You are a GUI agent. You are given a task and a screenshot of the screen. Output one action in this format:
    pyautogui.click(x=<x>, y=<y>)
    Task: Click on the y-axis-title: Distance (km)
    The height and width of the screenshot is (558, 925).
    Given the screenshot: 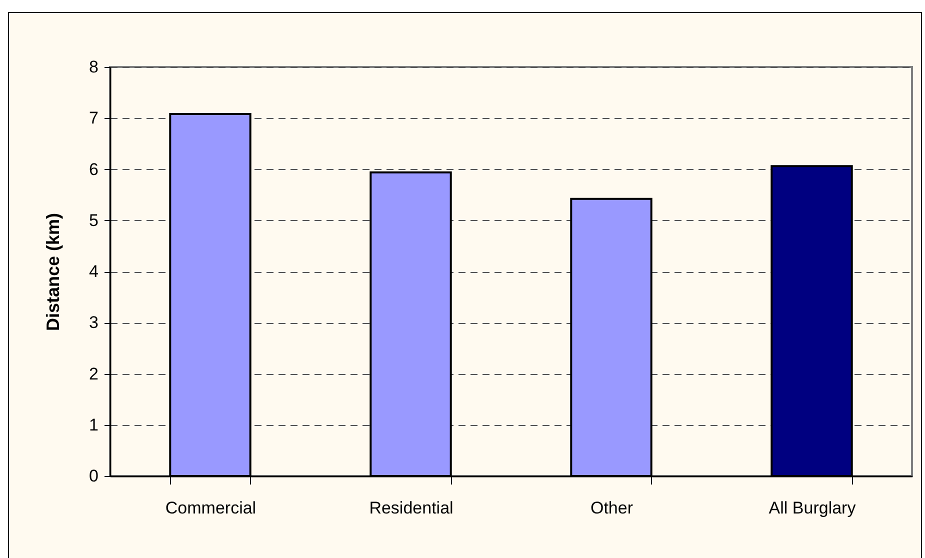 What is the action you would take?
    pyautogui.click(x=53, y=272)
    